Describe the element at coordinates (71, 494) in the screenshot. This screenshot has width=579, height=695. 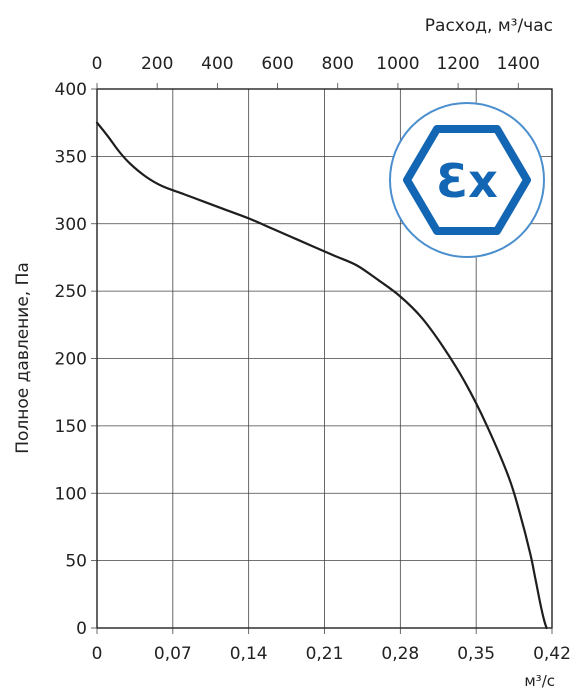
I see `y-tick-label: 100` at that location.